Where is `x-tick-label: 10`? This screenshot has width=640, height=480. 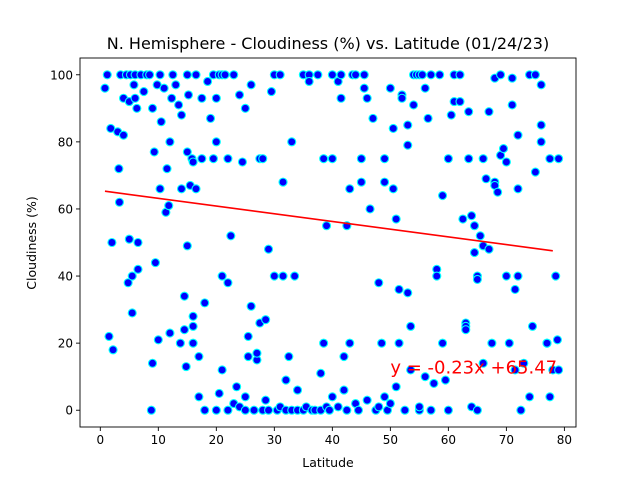 x-tick-label: 10 is located at coordinates (158, 440).